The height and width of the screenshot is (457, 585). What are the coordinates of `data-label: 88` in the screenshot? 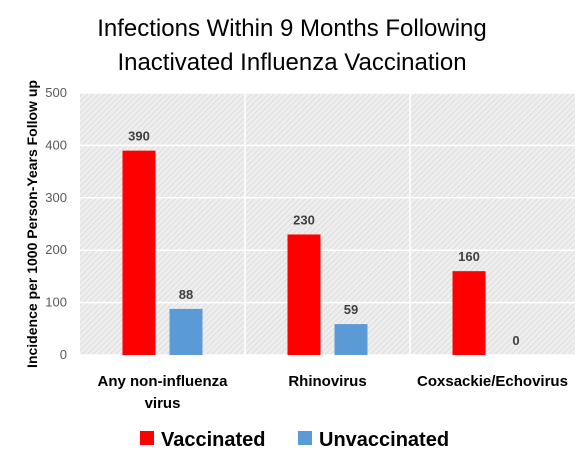 It's located at (186, 294).